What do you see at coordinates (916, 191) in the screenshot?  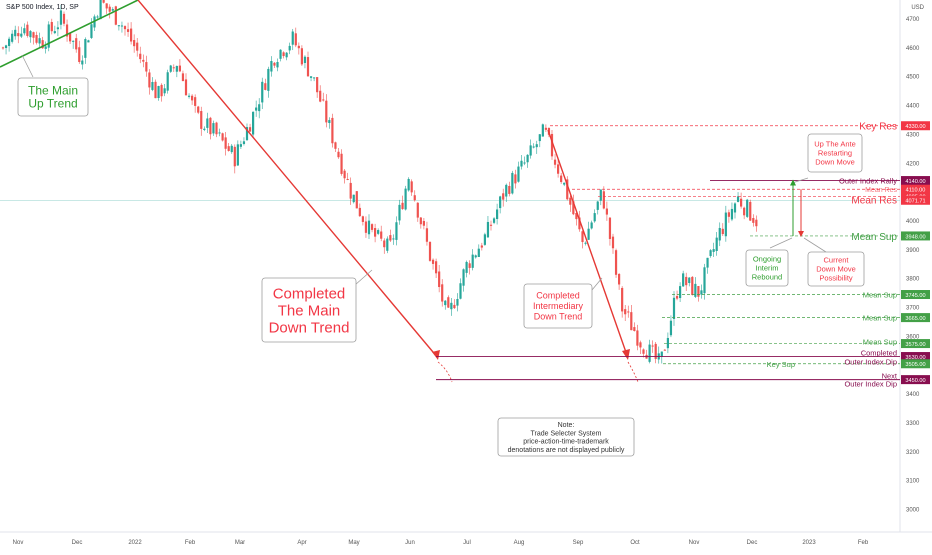 I see `price-tag-text: 4110.00` at bounding box center [916, 191].